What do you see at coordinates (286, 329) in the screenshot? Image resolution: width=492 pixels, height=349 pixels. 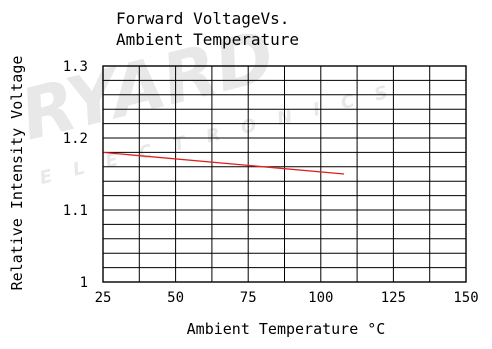 I see `x-axis-label: Ambient Temperature °C` at bounding box center [286, 329].